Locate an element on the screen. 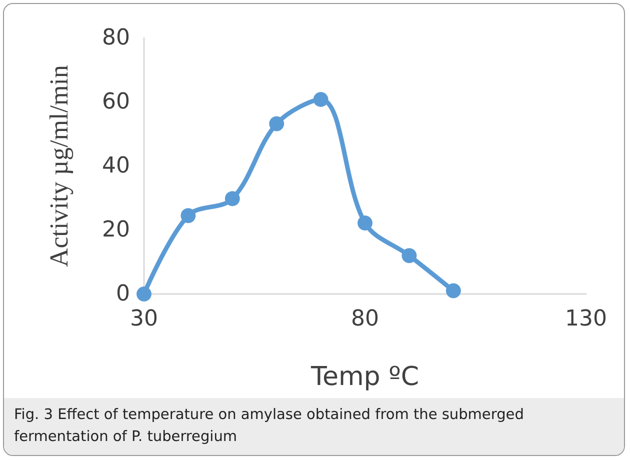  y-axis-title: Activity µg/ml/min is located at coordinates (59, 166).